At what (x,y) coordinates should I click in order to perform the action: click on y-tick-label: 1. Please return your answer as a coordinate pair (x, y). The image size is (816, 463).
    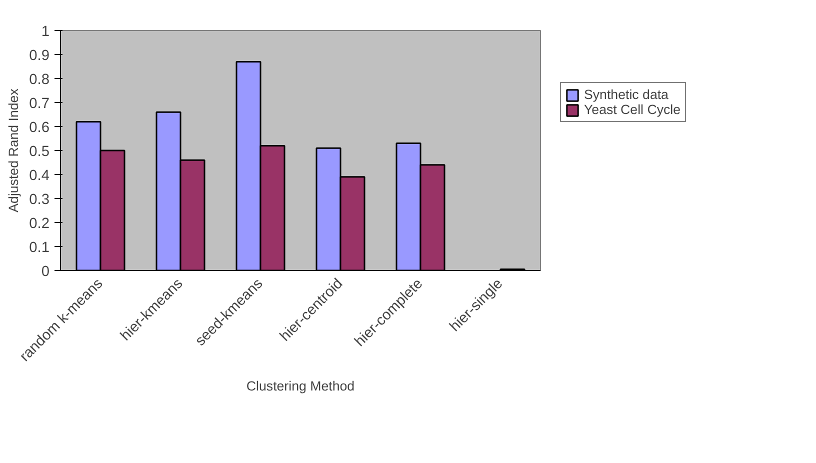
    Looking at the image, I should click on (45, 32).